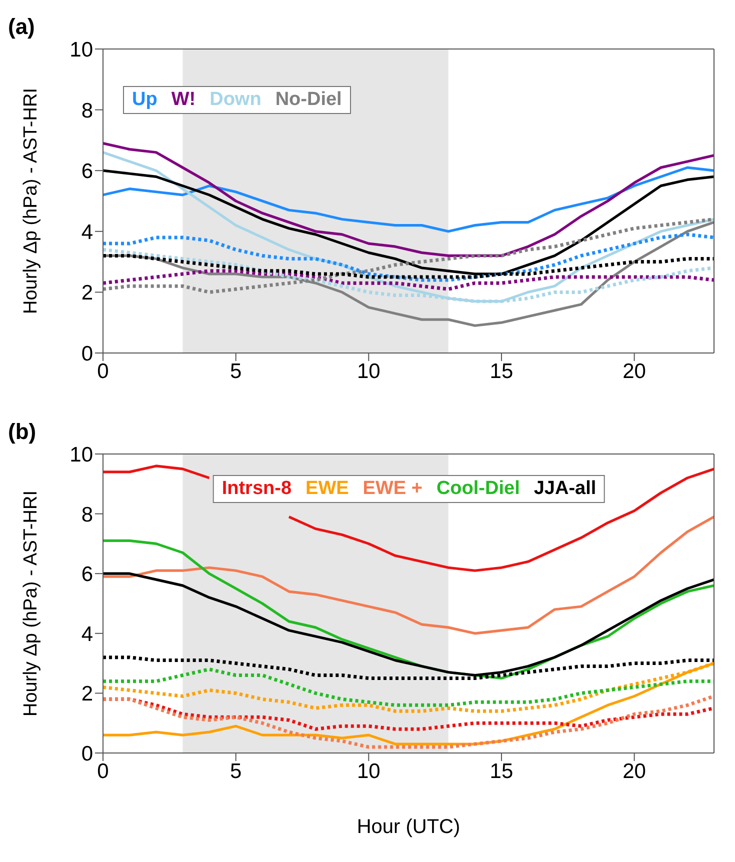 The height and width of the screenshot is (862, 735). What do you see at coordinates (478, 488) in the screenshot?
I see `text: Cool-Diel` at bounding box center [478, 488].